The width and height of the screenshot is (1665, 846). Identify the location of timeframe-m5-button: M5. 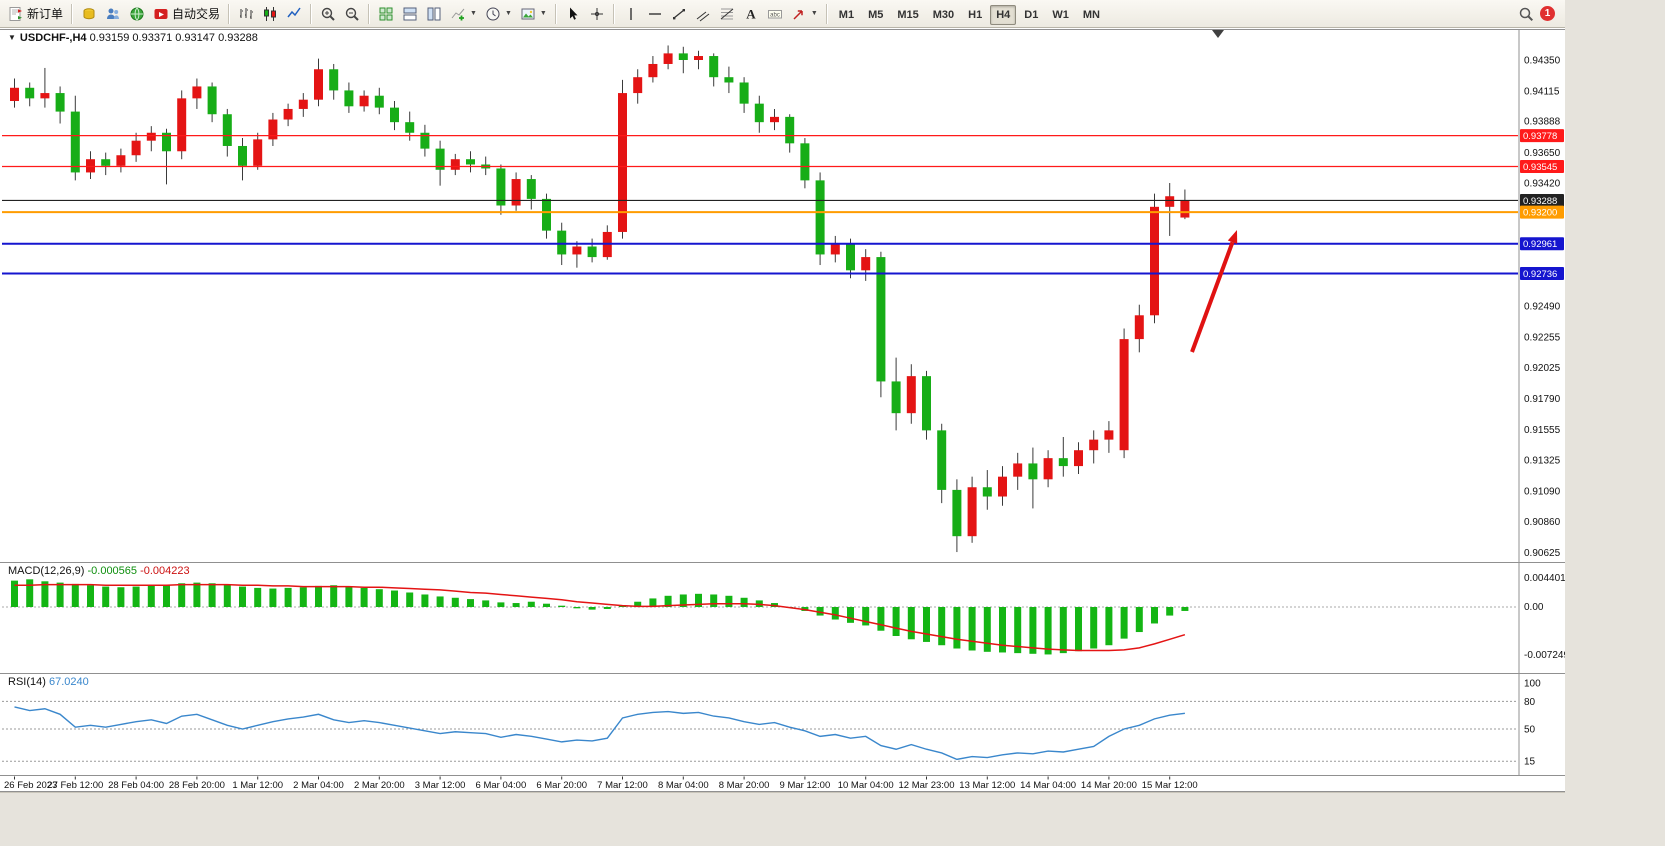
(876, 14).